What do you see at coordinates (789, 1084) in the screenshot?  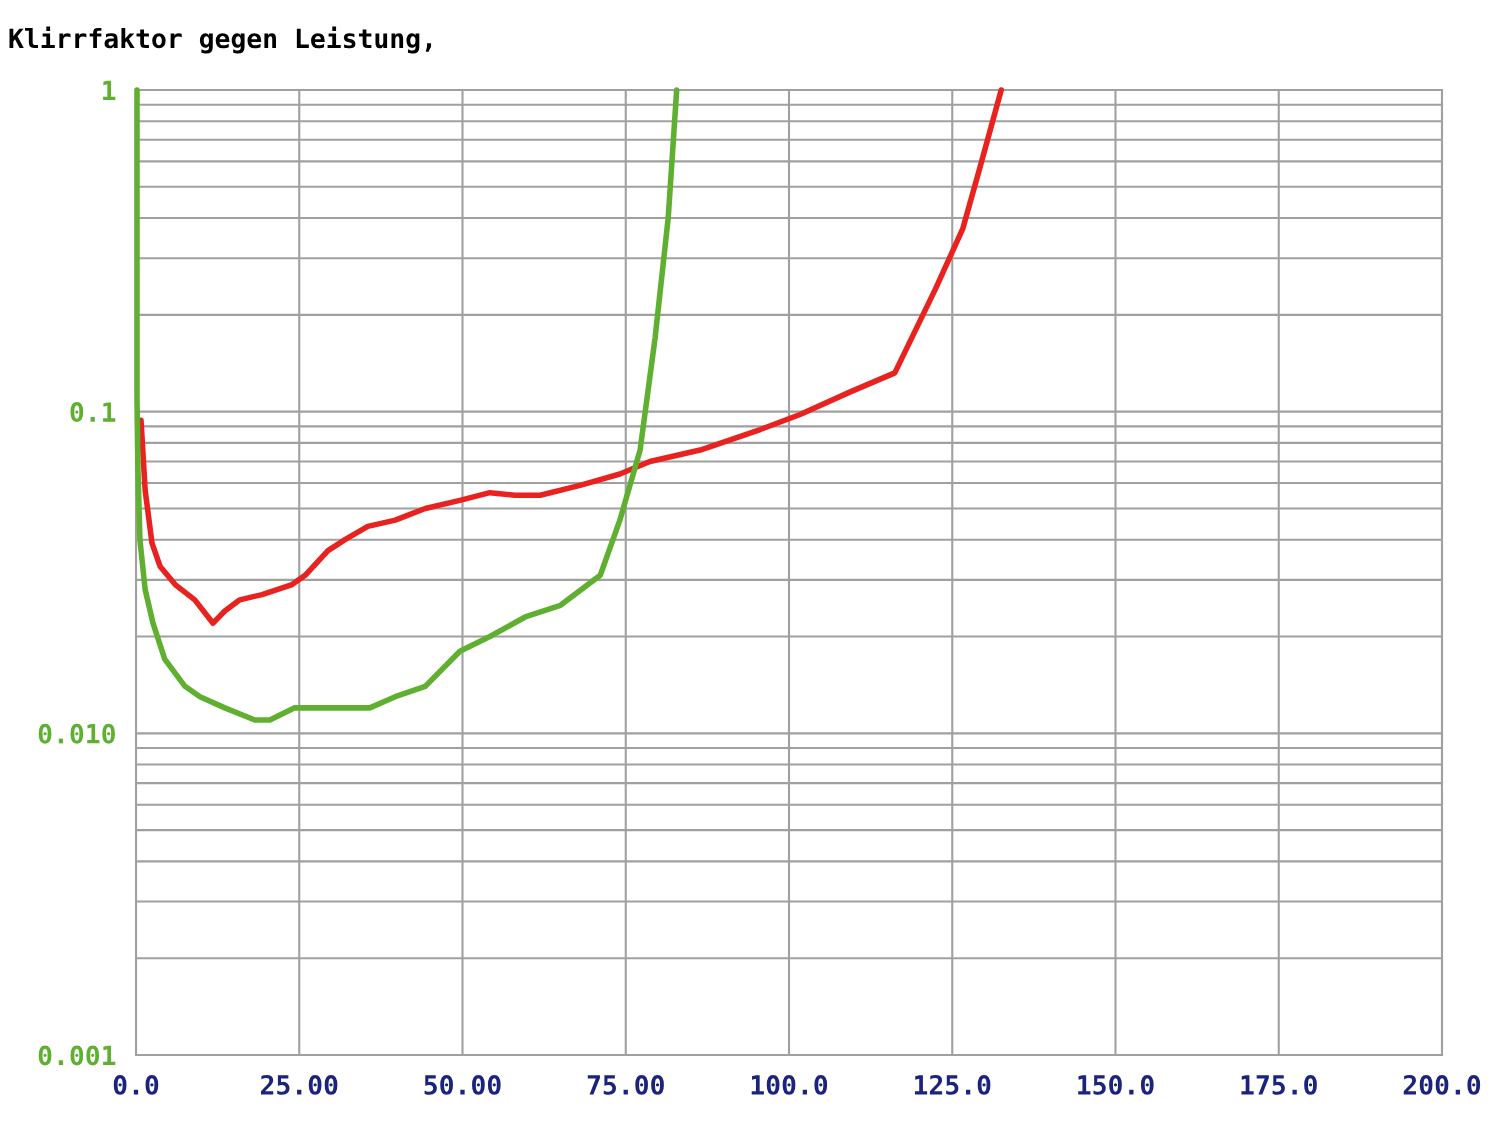 I see `x-tick-label: 100.0` at bounding box center [789, 1084].